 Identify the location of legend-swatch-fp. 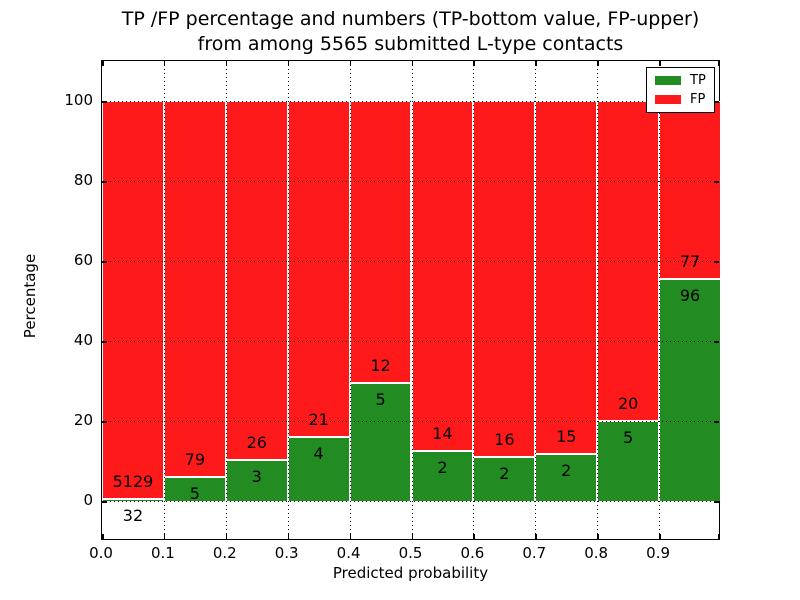
(668, 99).